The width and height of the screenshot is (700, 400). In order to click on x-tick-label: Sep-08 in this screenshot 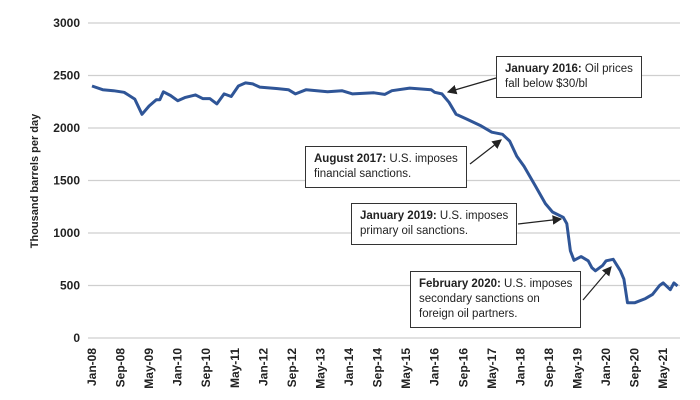, I will do `click(121, 368)`.